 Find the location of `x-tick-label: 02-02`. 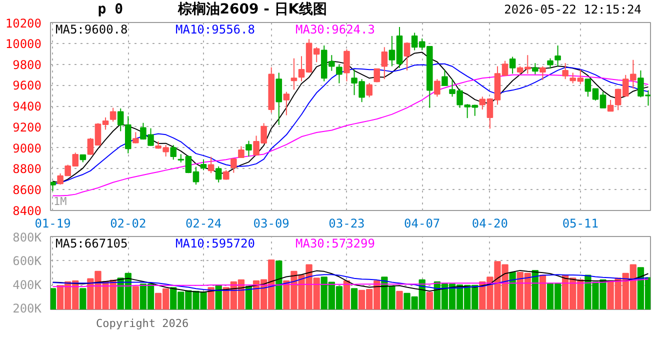

x-tick-label: 02-02 is located at coordinates (128, 223).